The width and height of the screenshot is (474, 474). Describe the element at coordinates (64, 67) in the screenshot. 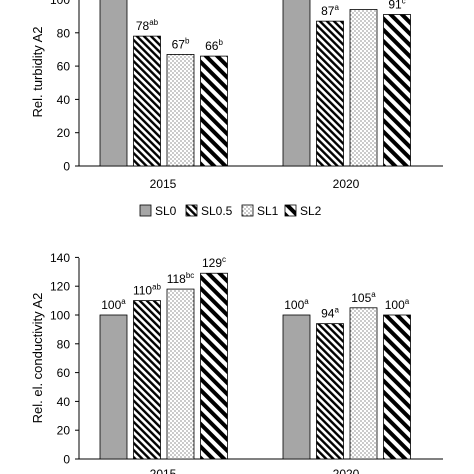

I see `panel-a-y-tick-label: 60` at that location.